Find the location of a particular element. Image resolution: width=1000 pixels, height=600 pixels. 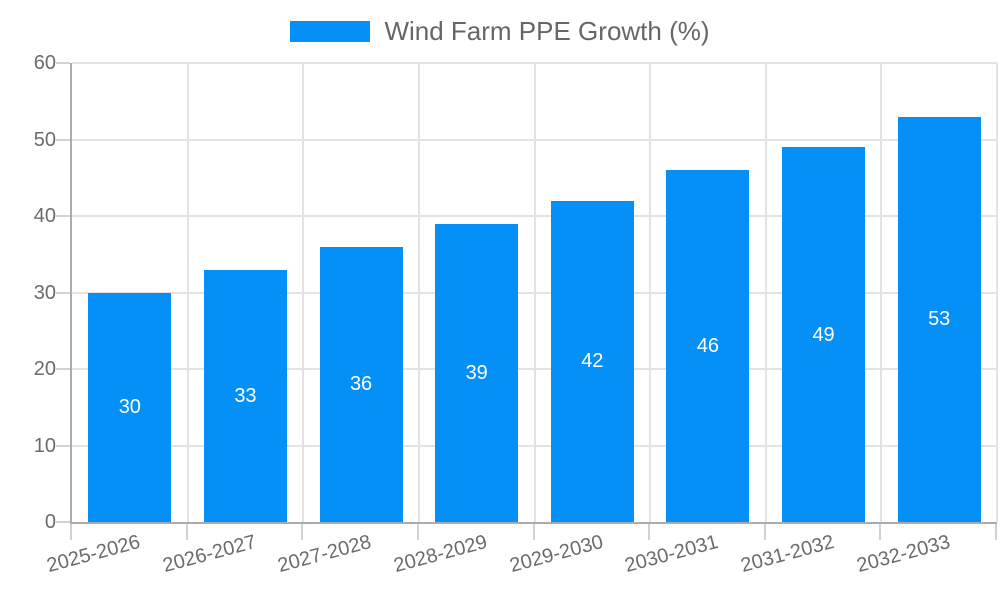

bar-2030-2031: 46 is located at coordinates (708, 346).